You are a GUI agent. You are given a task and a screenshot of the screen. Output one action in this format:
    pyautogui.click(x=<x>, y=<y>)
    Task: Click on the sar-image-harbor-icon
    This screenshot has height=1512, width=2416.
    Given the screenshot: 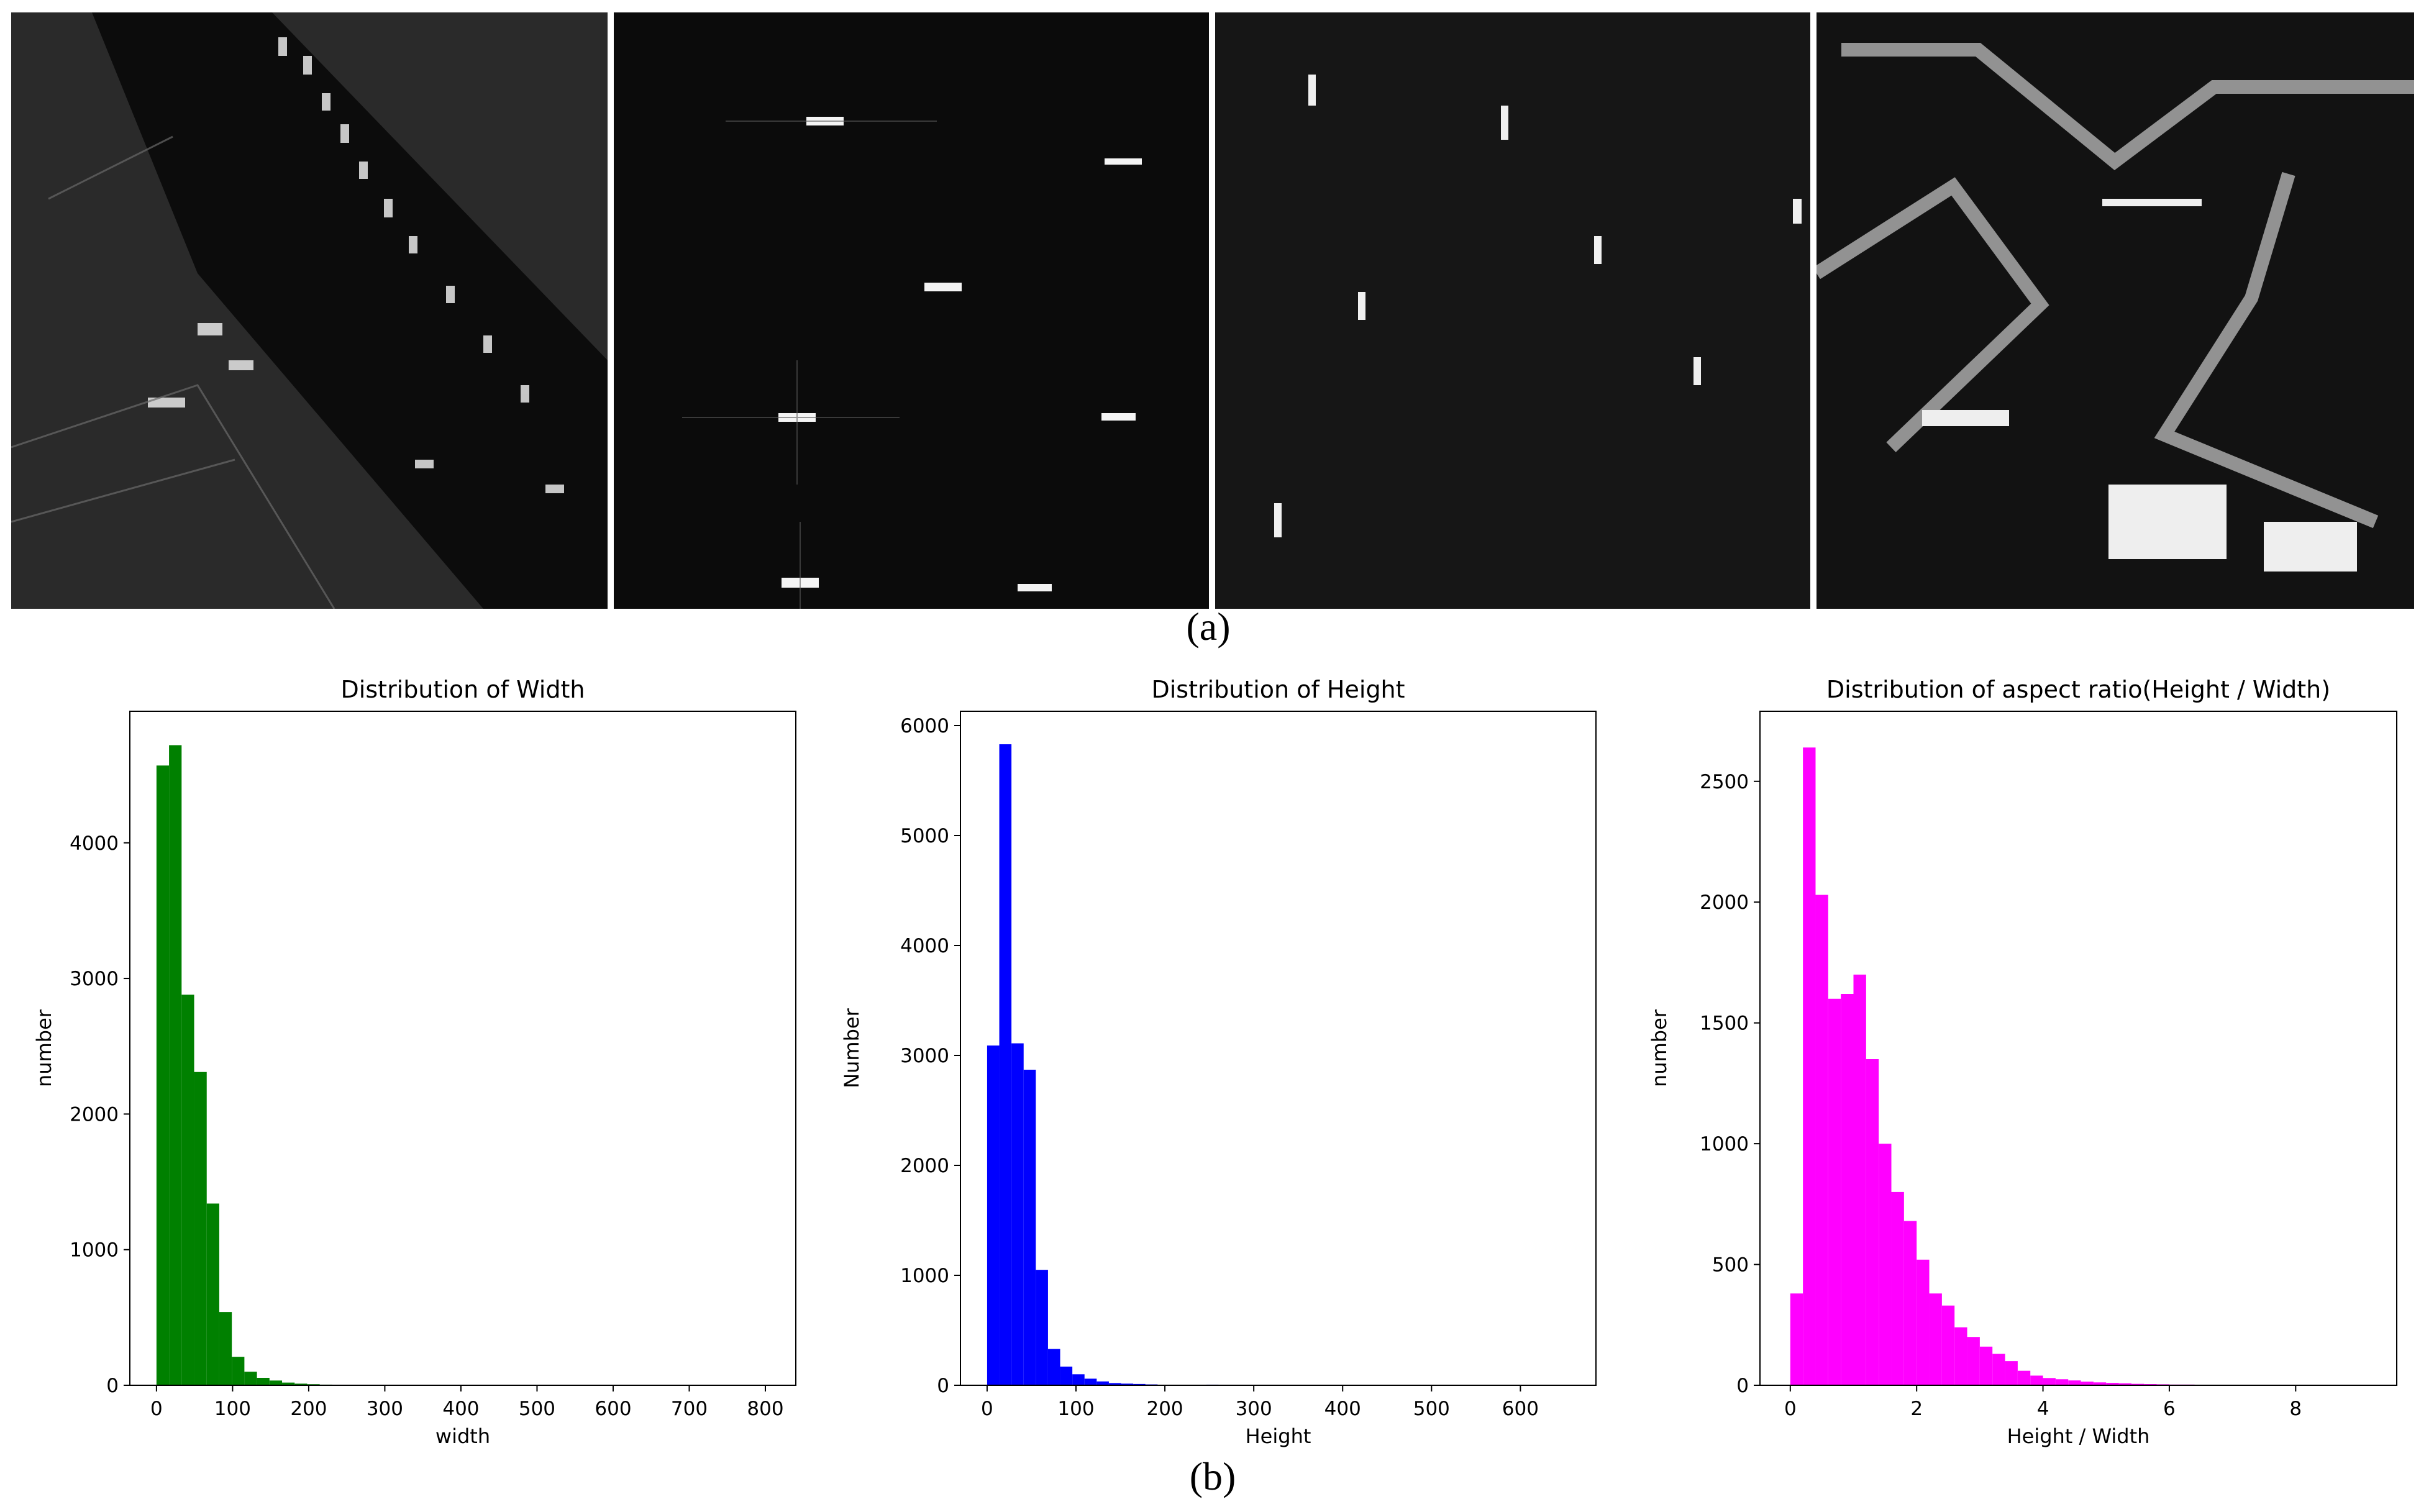 What is the action you would take?
    pyautogui.click(x=2115, y=310)
    